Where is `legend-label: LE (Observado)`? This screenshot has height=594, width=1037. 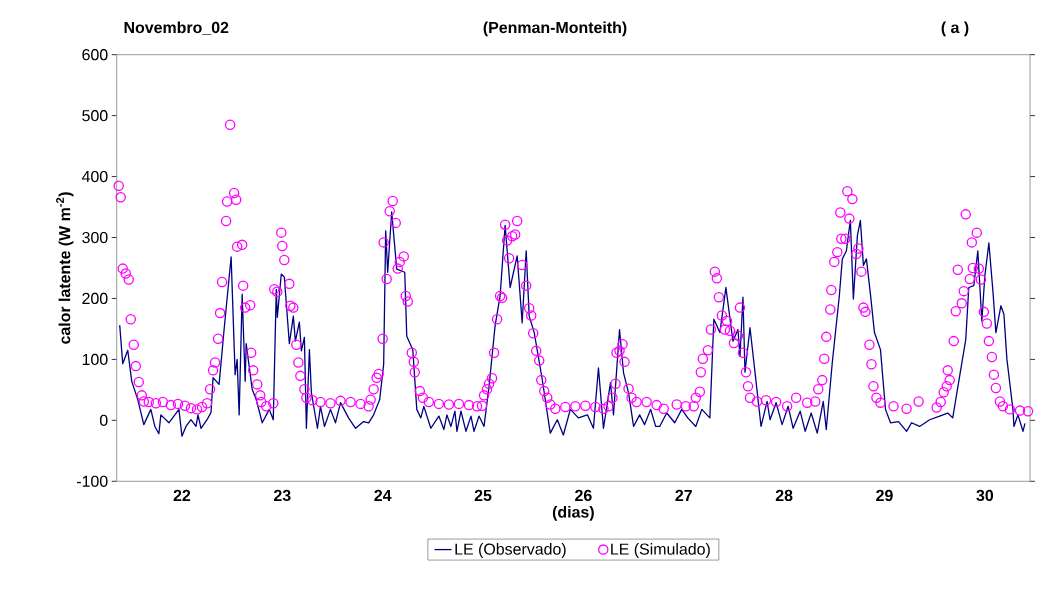
legend-label: LE (Observado) is located at coordinates (510, 550).